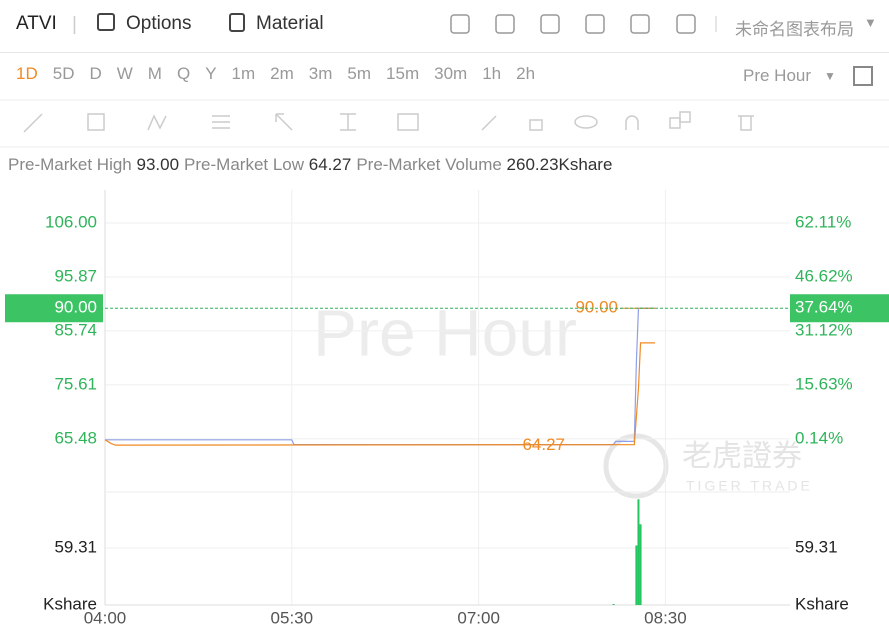  Describe the element at coordinates (526, 73) in the screenshot. I see `timeframe-button: 2h` at that location.